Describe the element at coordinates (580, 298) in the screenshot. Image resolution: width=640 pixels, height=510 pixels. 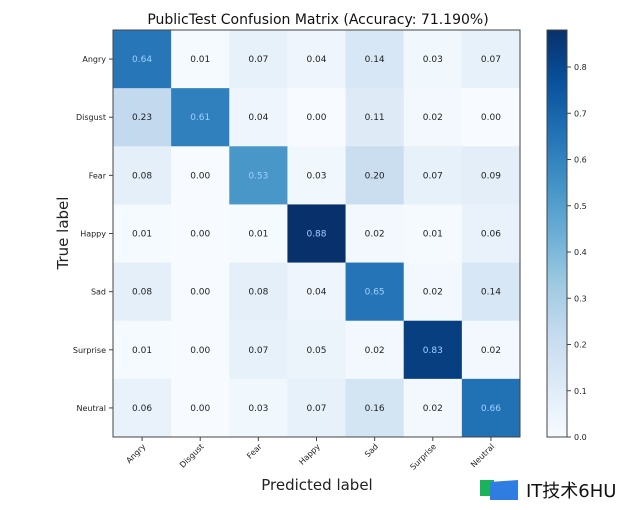
I see `colorbar-tick-label: 0.3` at that location.